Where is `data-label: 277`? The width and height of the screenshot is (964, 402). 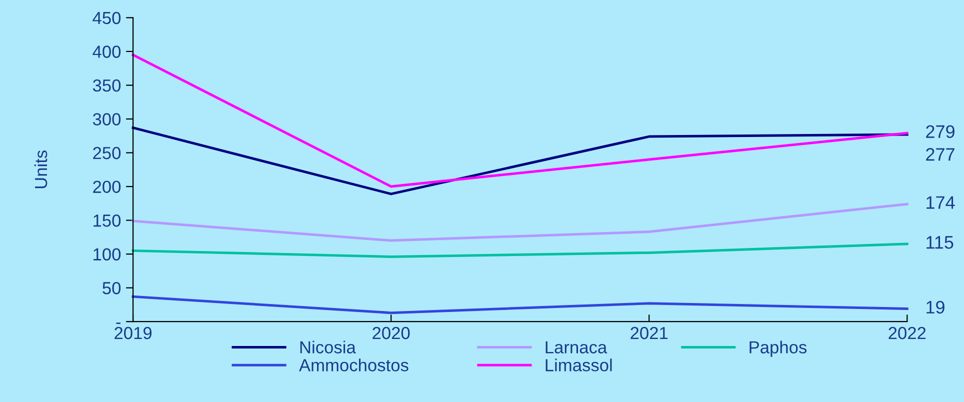
data-label: 277 is located at coordinates (940, 154).